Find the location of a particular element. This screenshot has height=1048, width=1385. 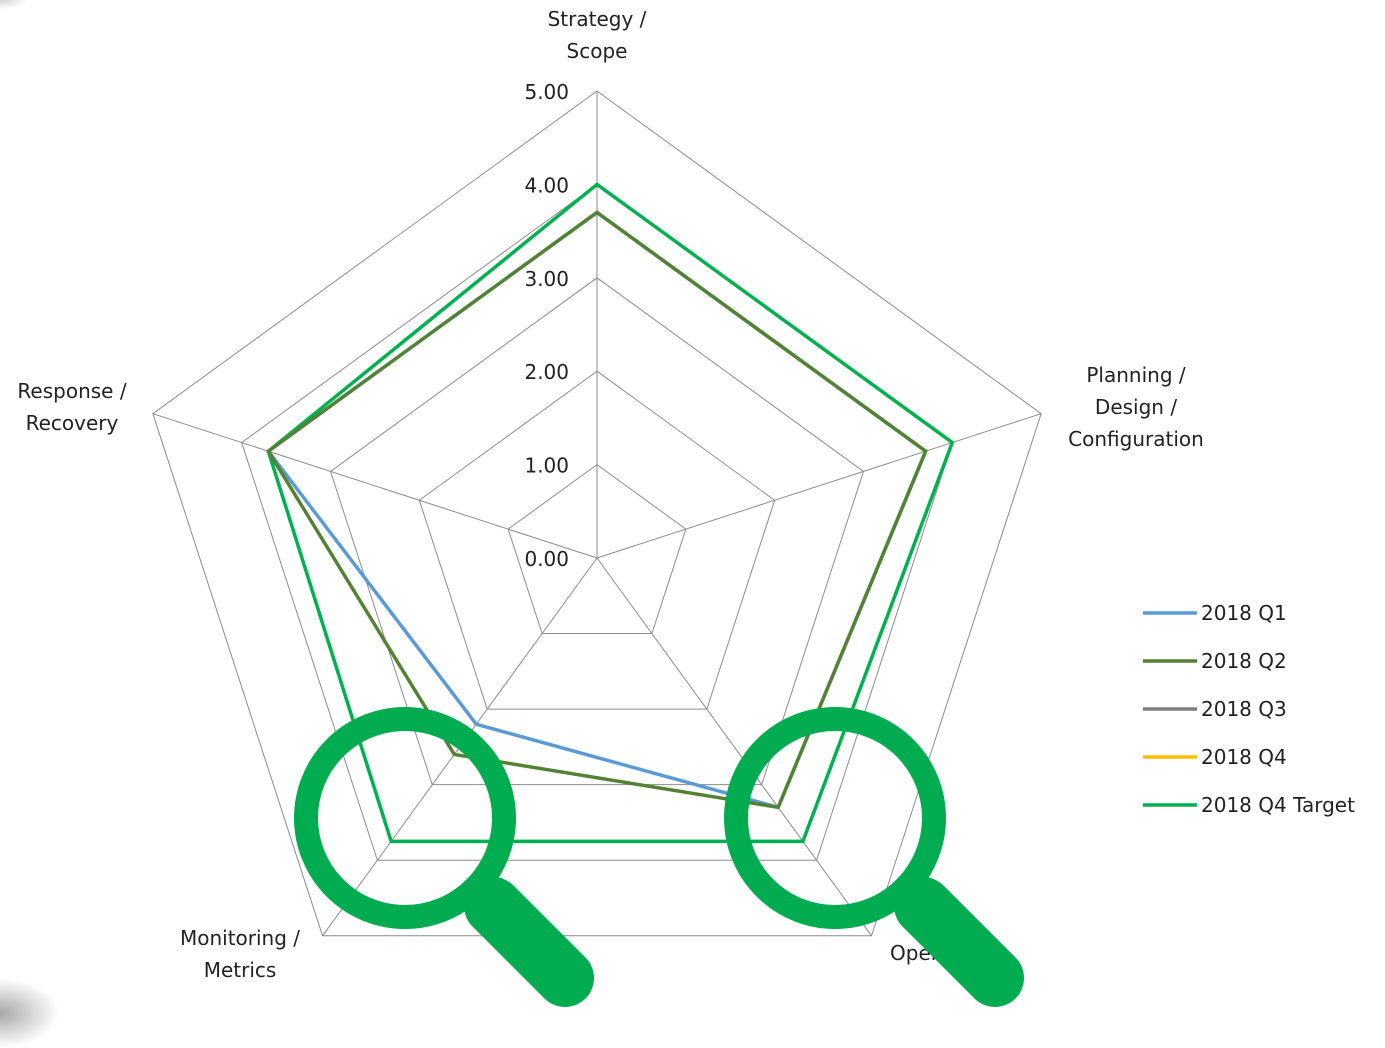

radar-tick-labels: 0.00 1.00 2.00 3.00 4.00 5.00 is located at coordinates (546, 325).